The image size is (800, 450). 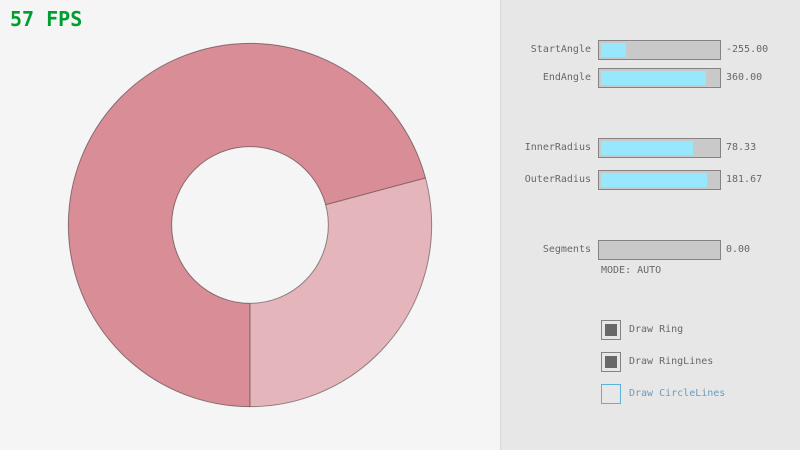 What do you see at coordinates (566, 77) in the screenshot?
I see `slider-label: EndAngle` at bounding box center [566, 77].